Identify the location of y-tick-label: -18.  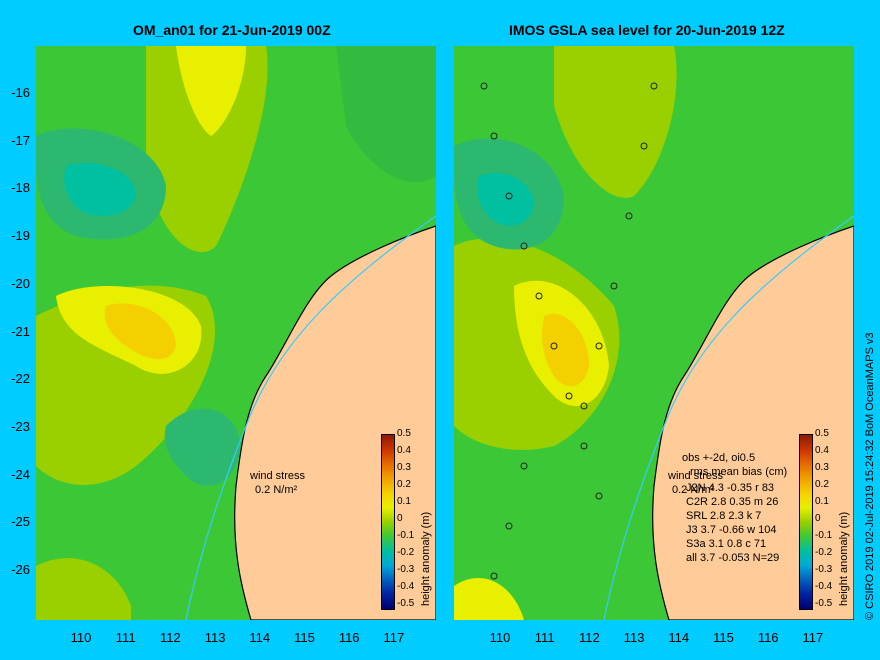
(20, 188).